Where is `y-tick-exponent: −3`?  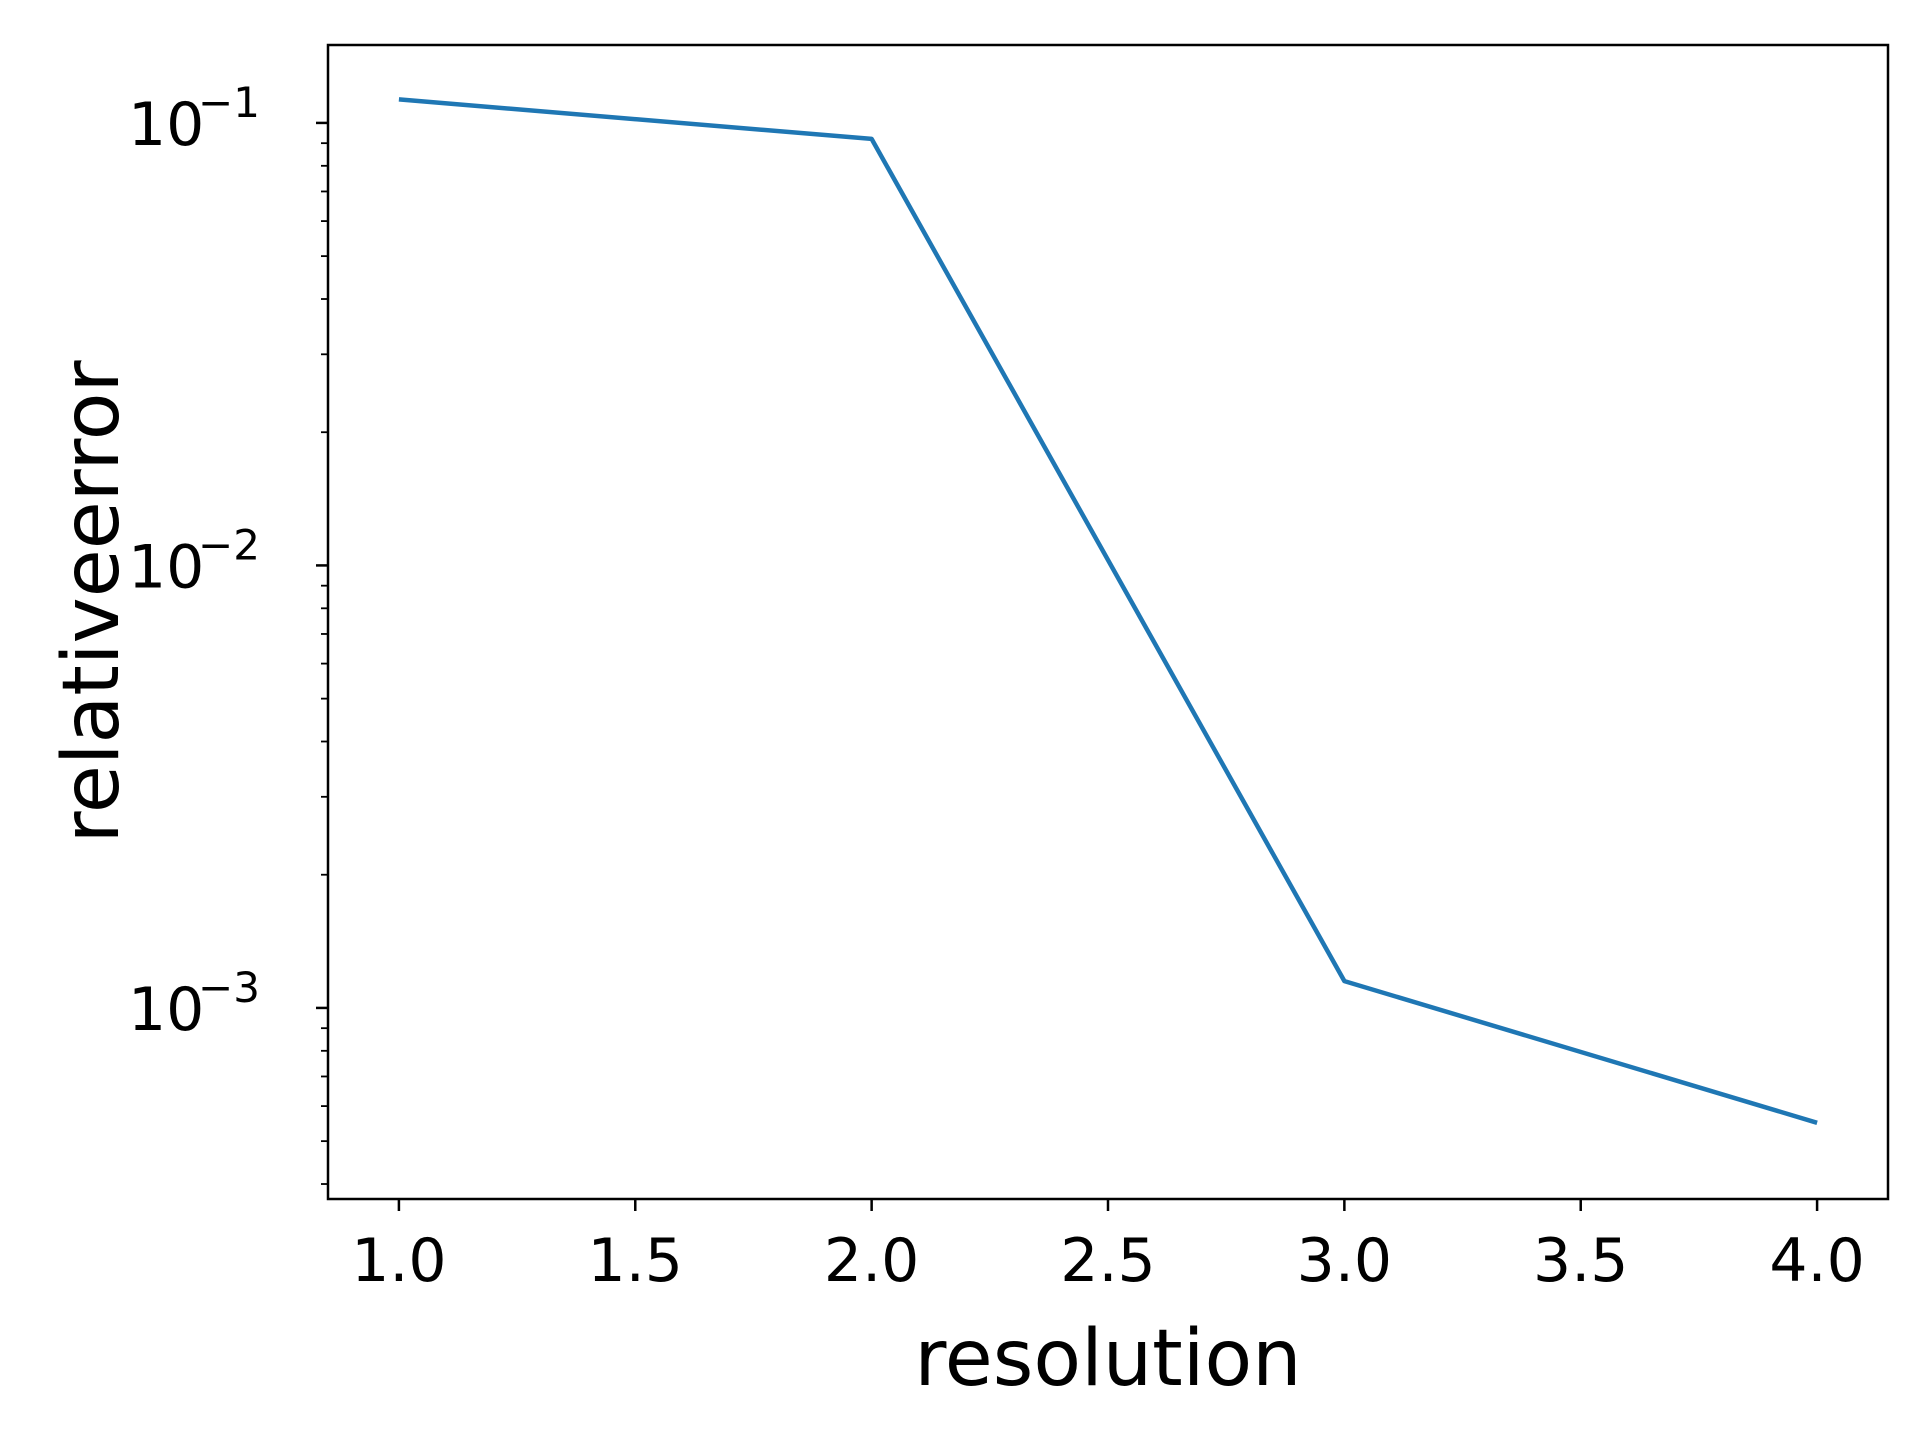
y-tick-exponent: −3 is located at coordinates (229, 987).